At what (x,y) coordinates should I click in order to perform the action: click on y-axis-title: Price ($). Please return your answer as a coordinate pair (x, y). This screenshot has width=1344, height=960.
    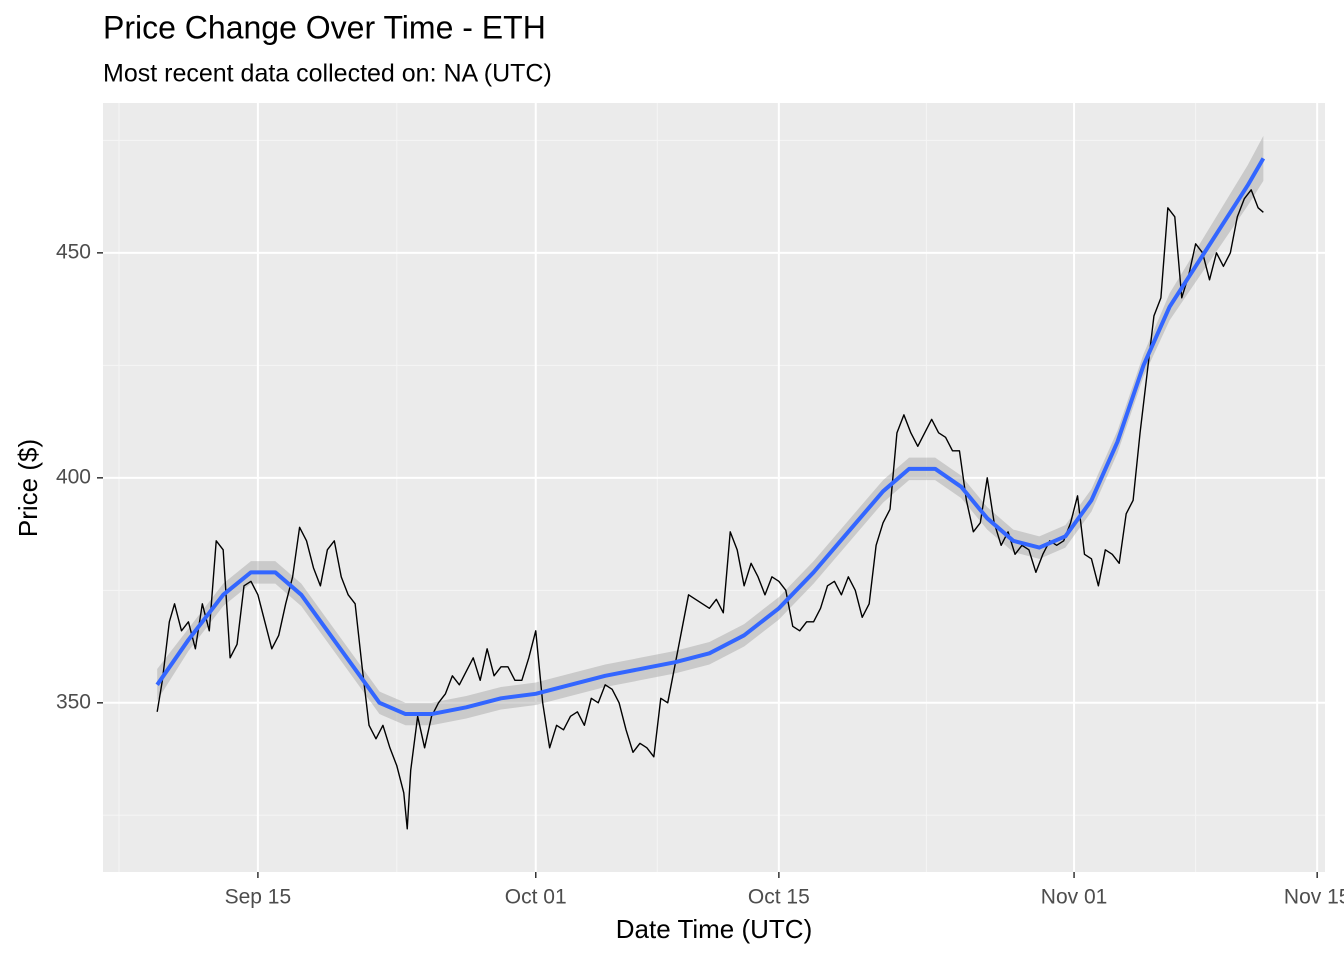
    Looking at the image, I should click on (28, 488).